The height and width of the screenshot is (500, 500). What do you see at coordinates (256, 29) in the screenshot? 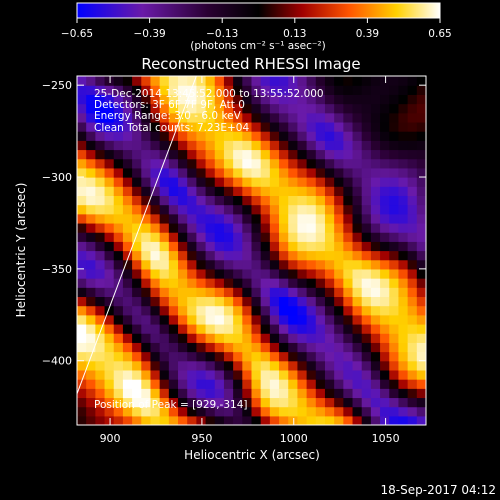
I see `colorbar-ticks: −0.65 −0.39 −0.13 0.13 0.39 0.65` at bounding box center [256, 29].